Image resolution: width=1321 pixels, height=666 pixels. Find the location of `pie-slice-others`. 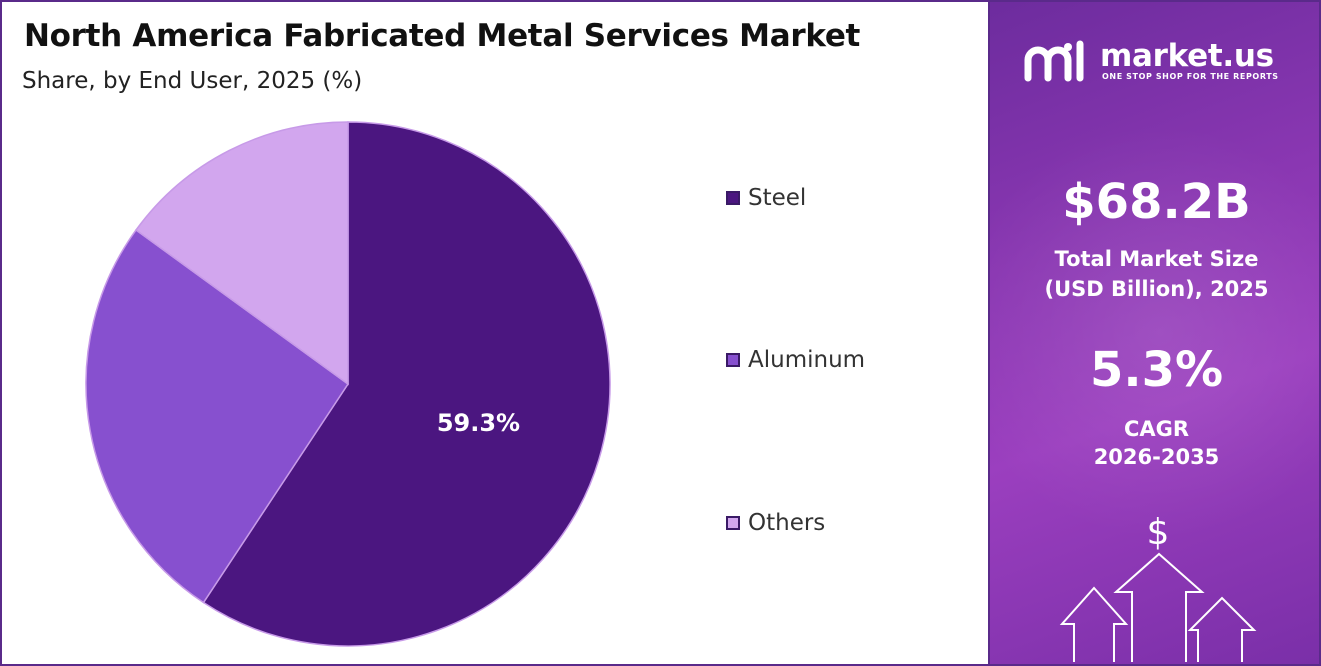

pie-slice-others is located at coordinates (241, 253).